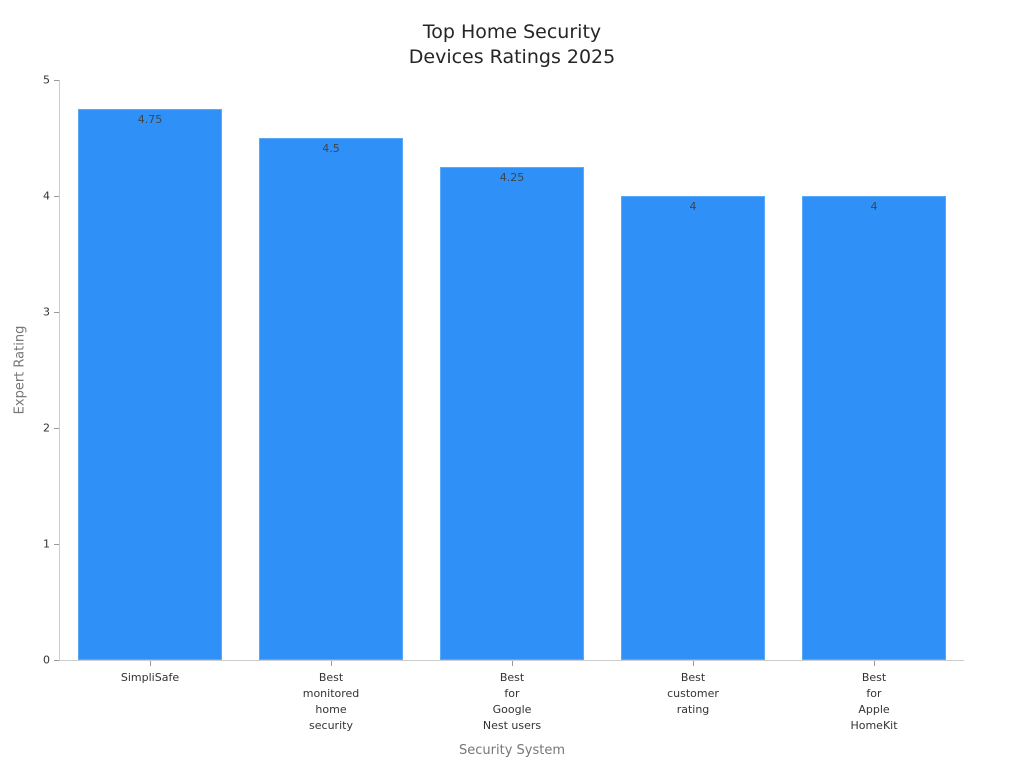 This screenshot has height=768, width=1024. Describe the element at coordinates (46, 660) in the screenshot. I see `y-tick-label: 0` at that location.